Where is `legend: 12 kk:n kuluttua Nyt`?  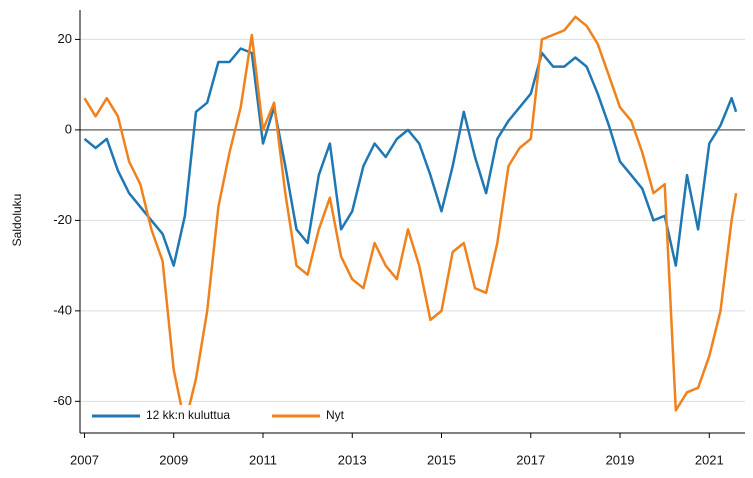 legend: 12 kk:n kuluttua Nyt is located at coordinates (236, 416).